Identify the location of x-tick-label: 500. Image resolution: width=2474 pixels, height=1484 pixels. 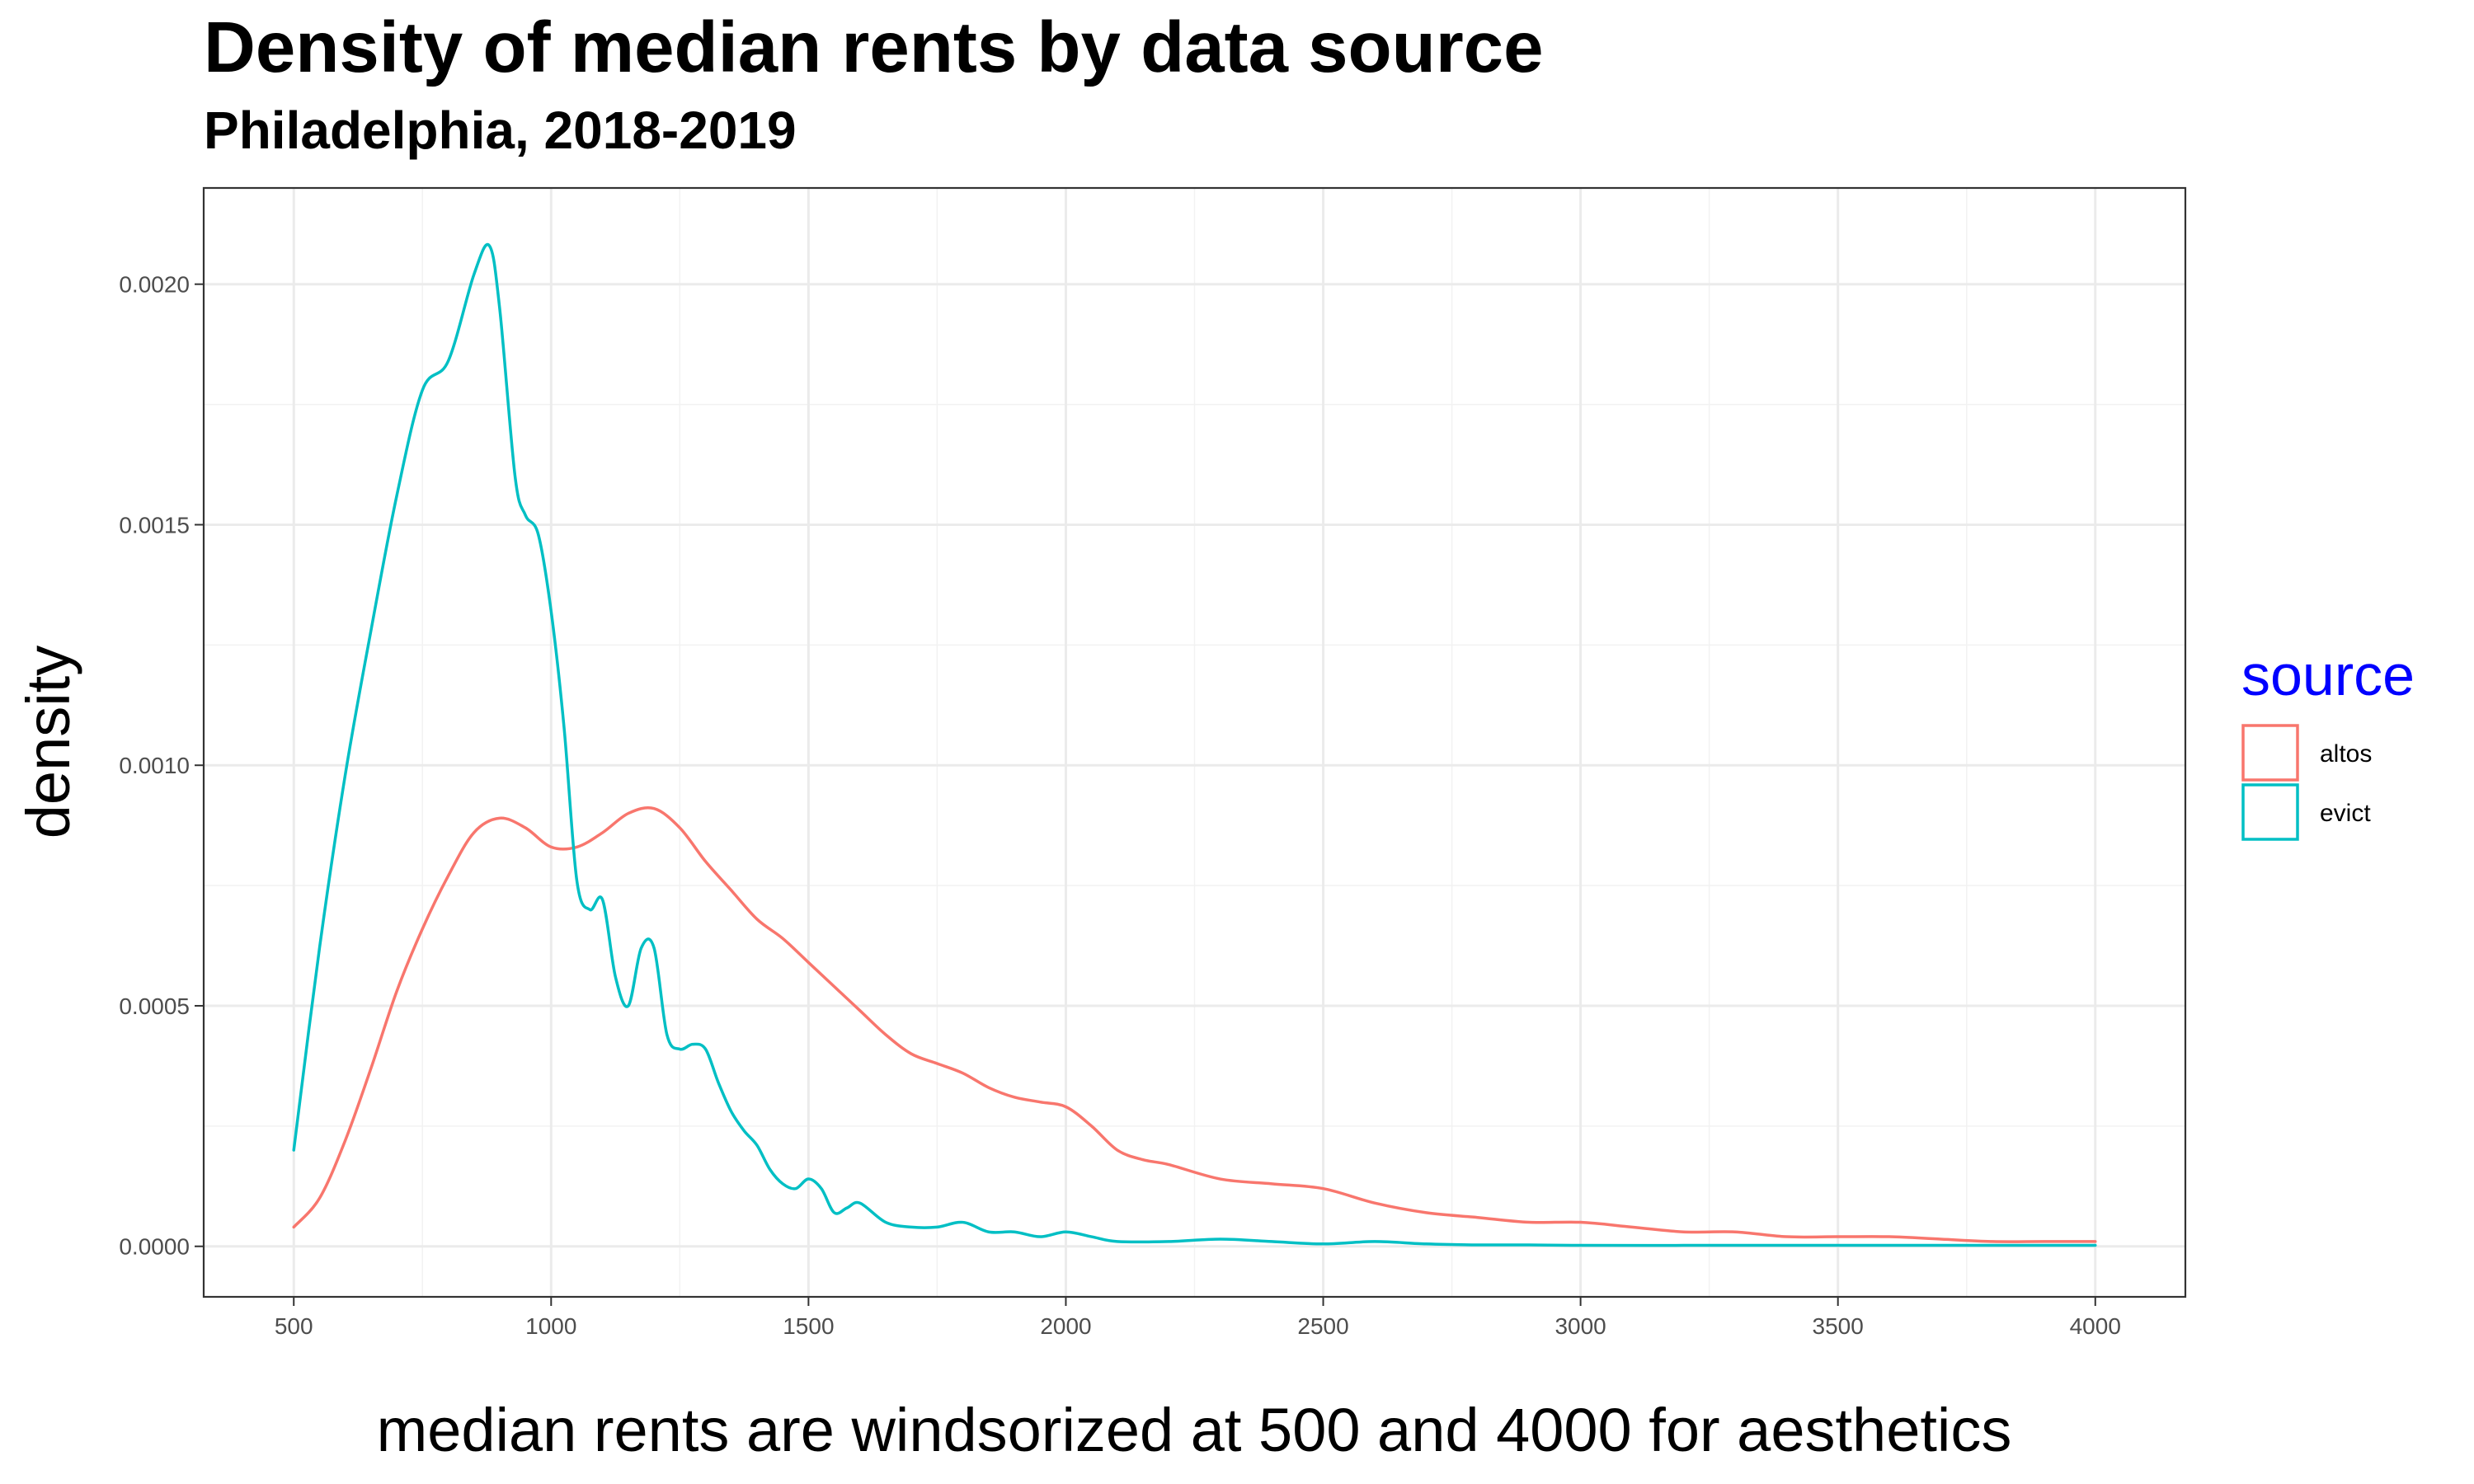
(294, 1326).